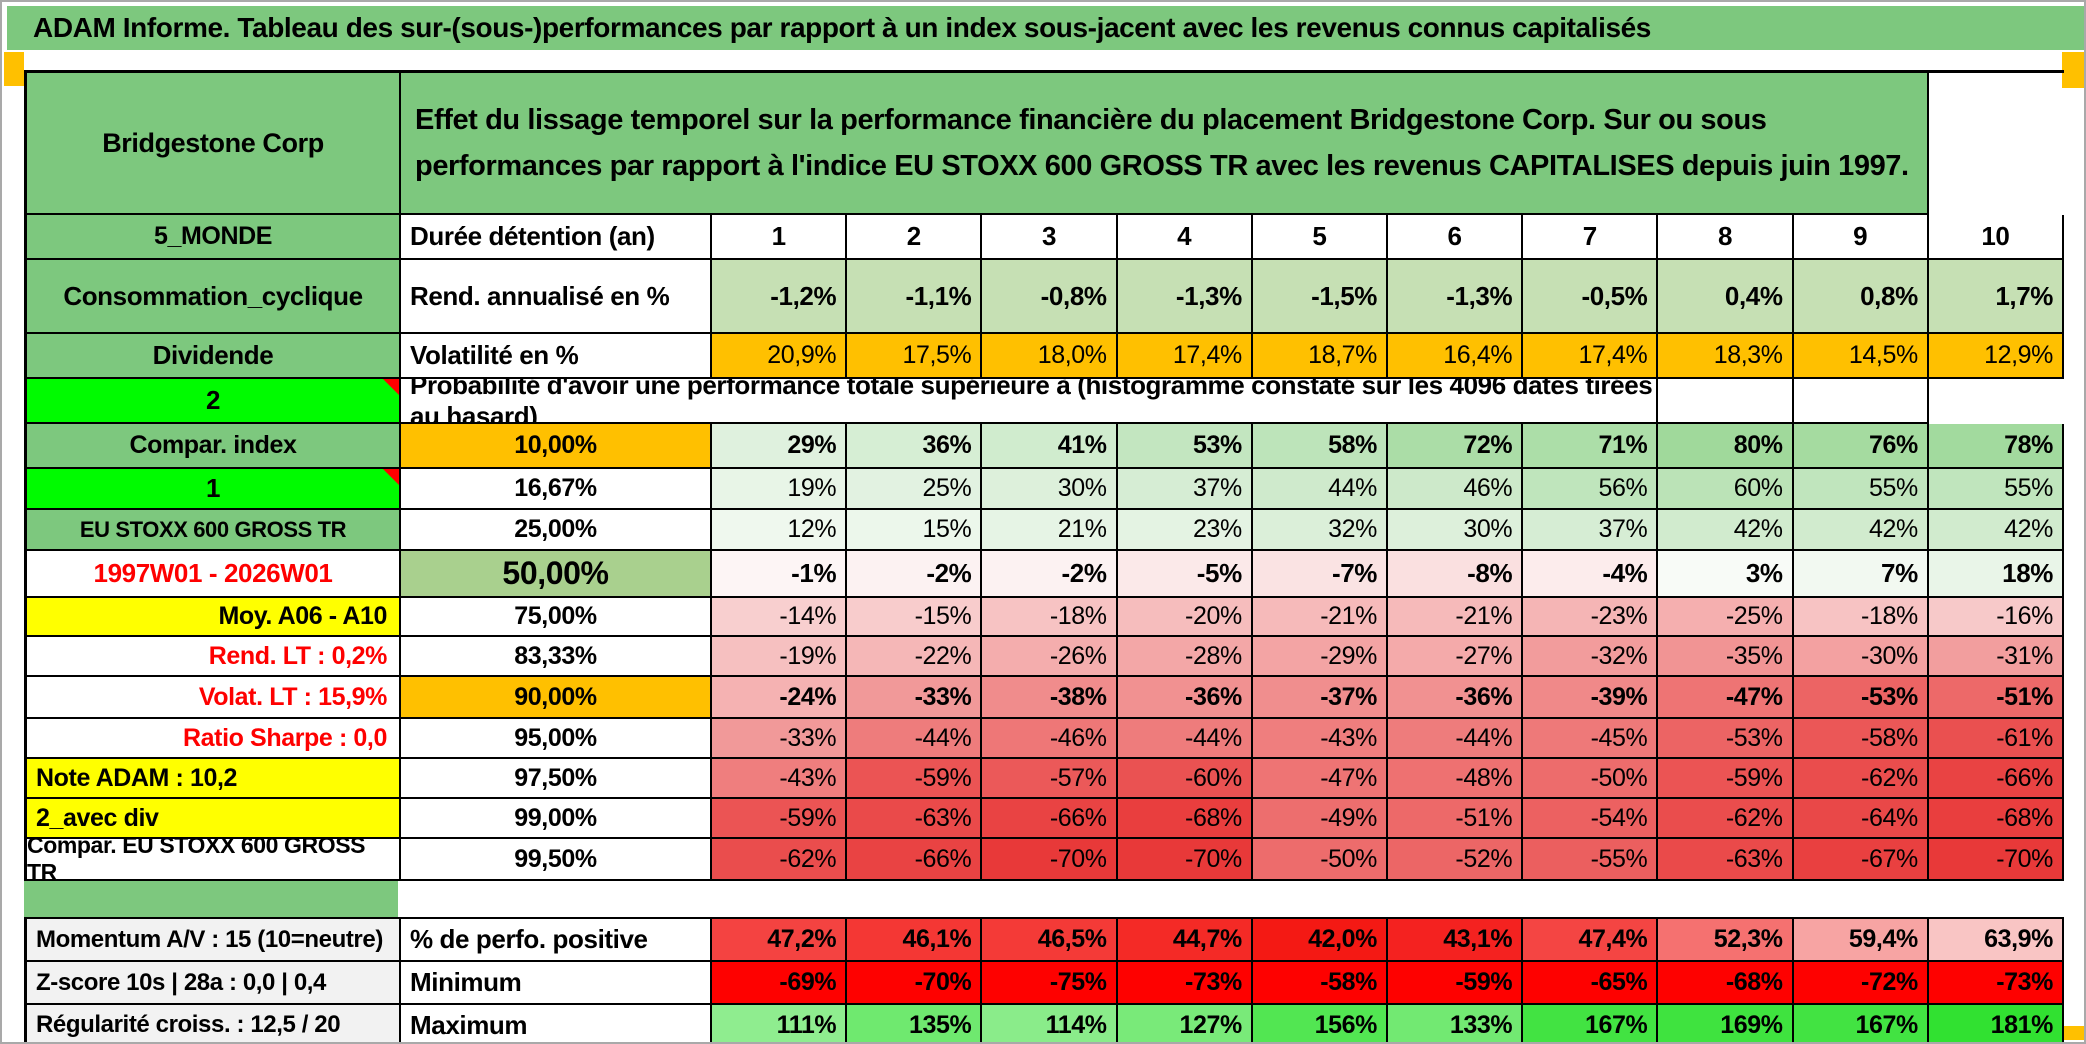 Image resolution: width=2086 pixels, height=1044 pixels. I want to click on heatmap-cell: -61%, so click(1996, 739).